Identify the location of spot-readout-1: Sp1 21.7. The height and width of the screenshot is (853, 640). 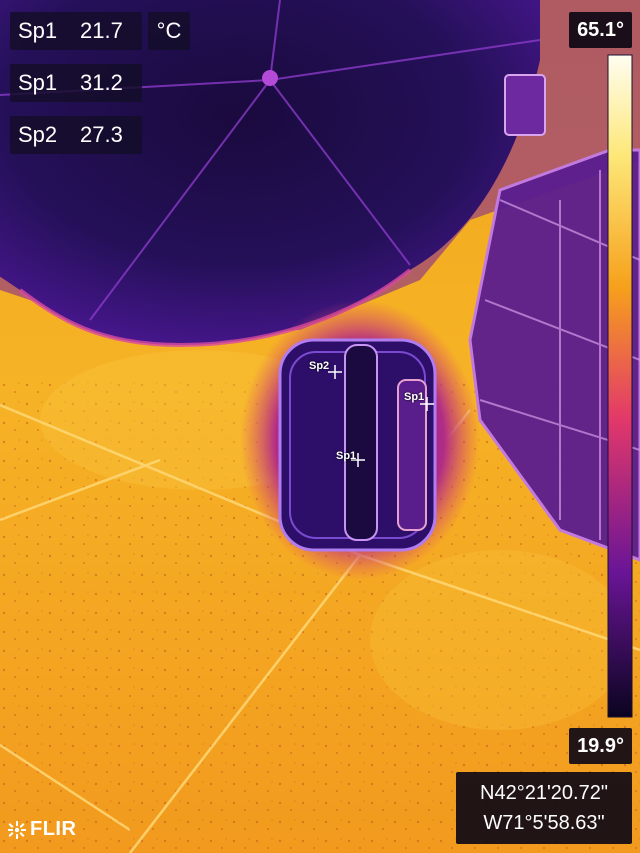
(76, 31).